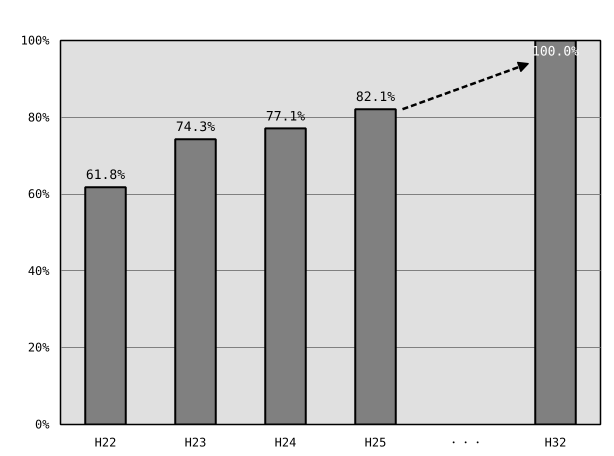  I want to click on y-tick-label: 20%, so click(39, 347).